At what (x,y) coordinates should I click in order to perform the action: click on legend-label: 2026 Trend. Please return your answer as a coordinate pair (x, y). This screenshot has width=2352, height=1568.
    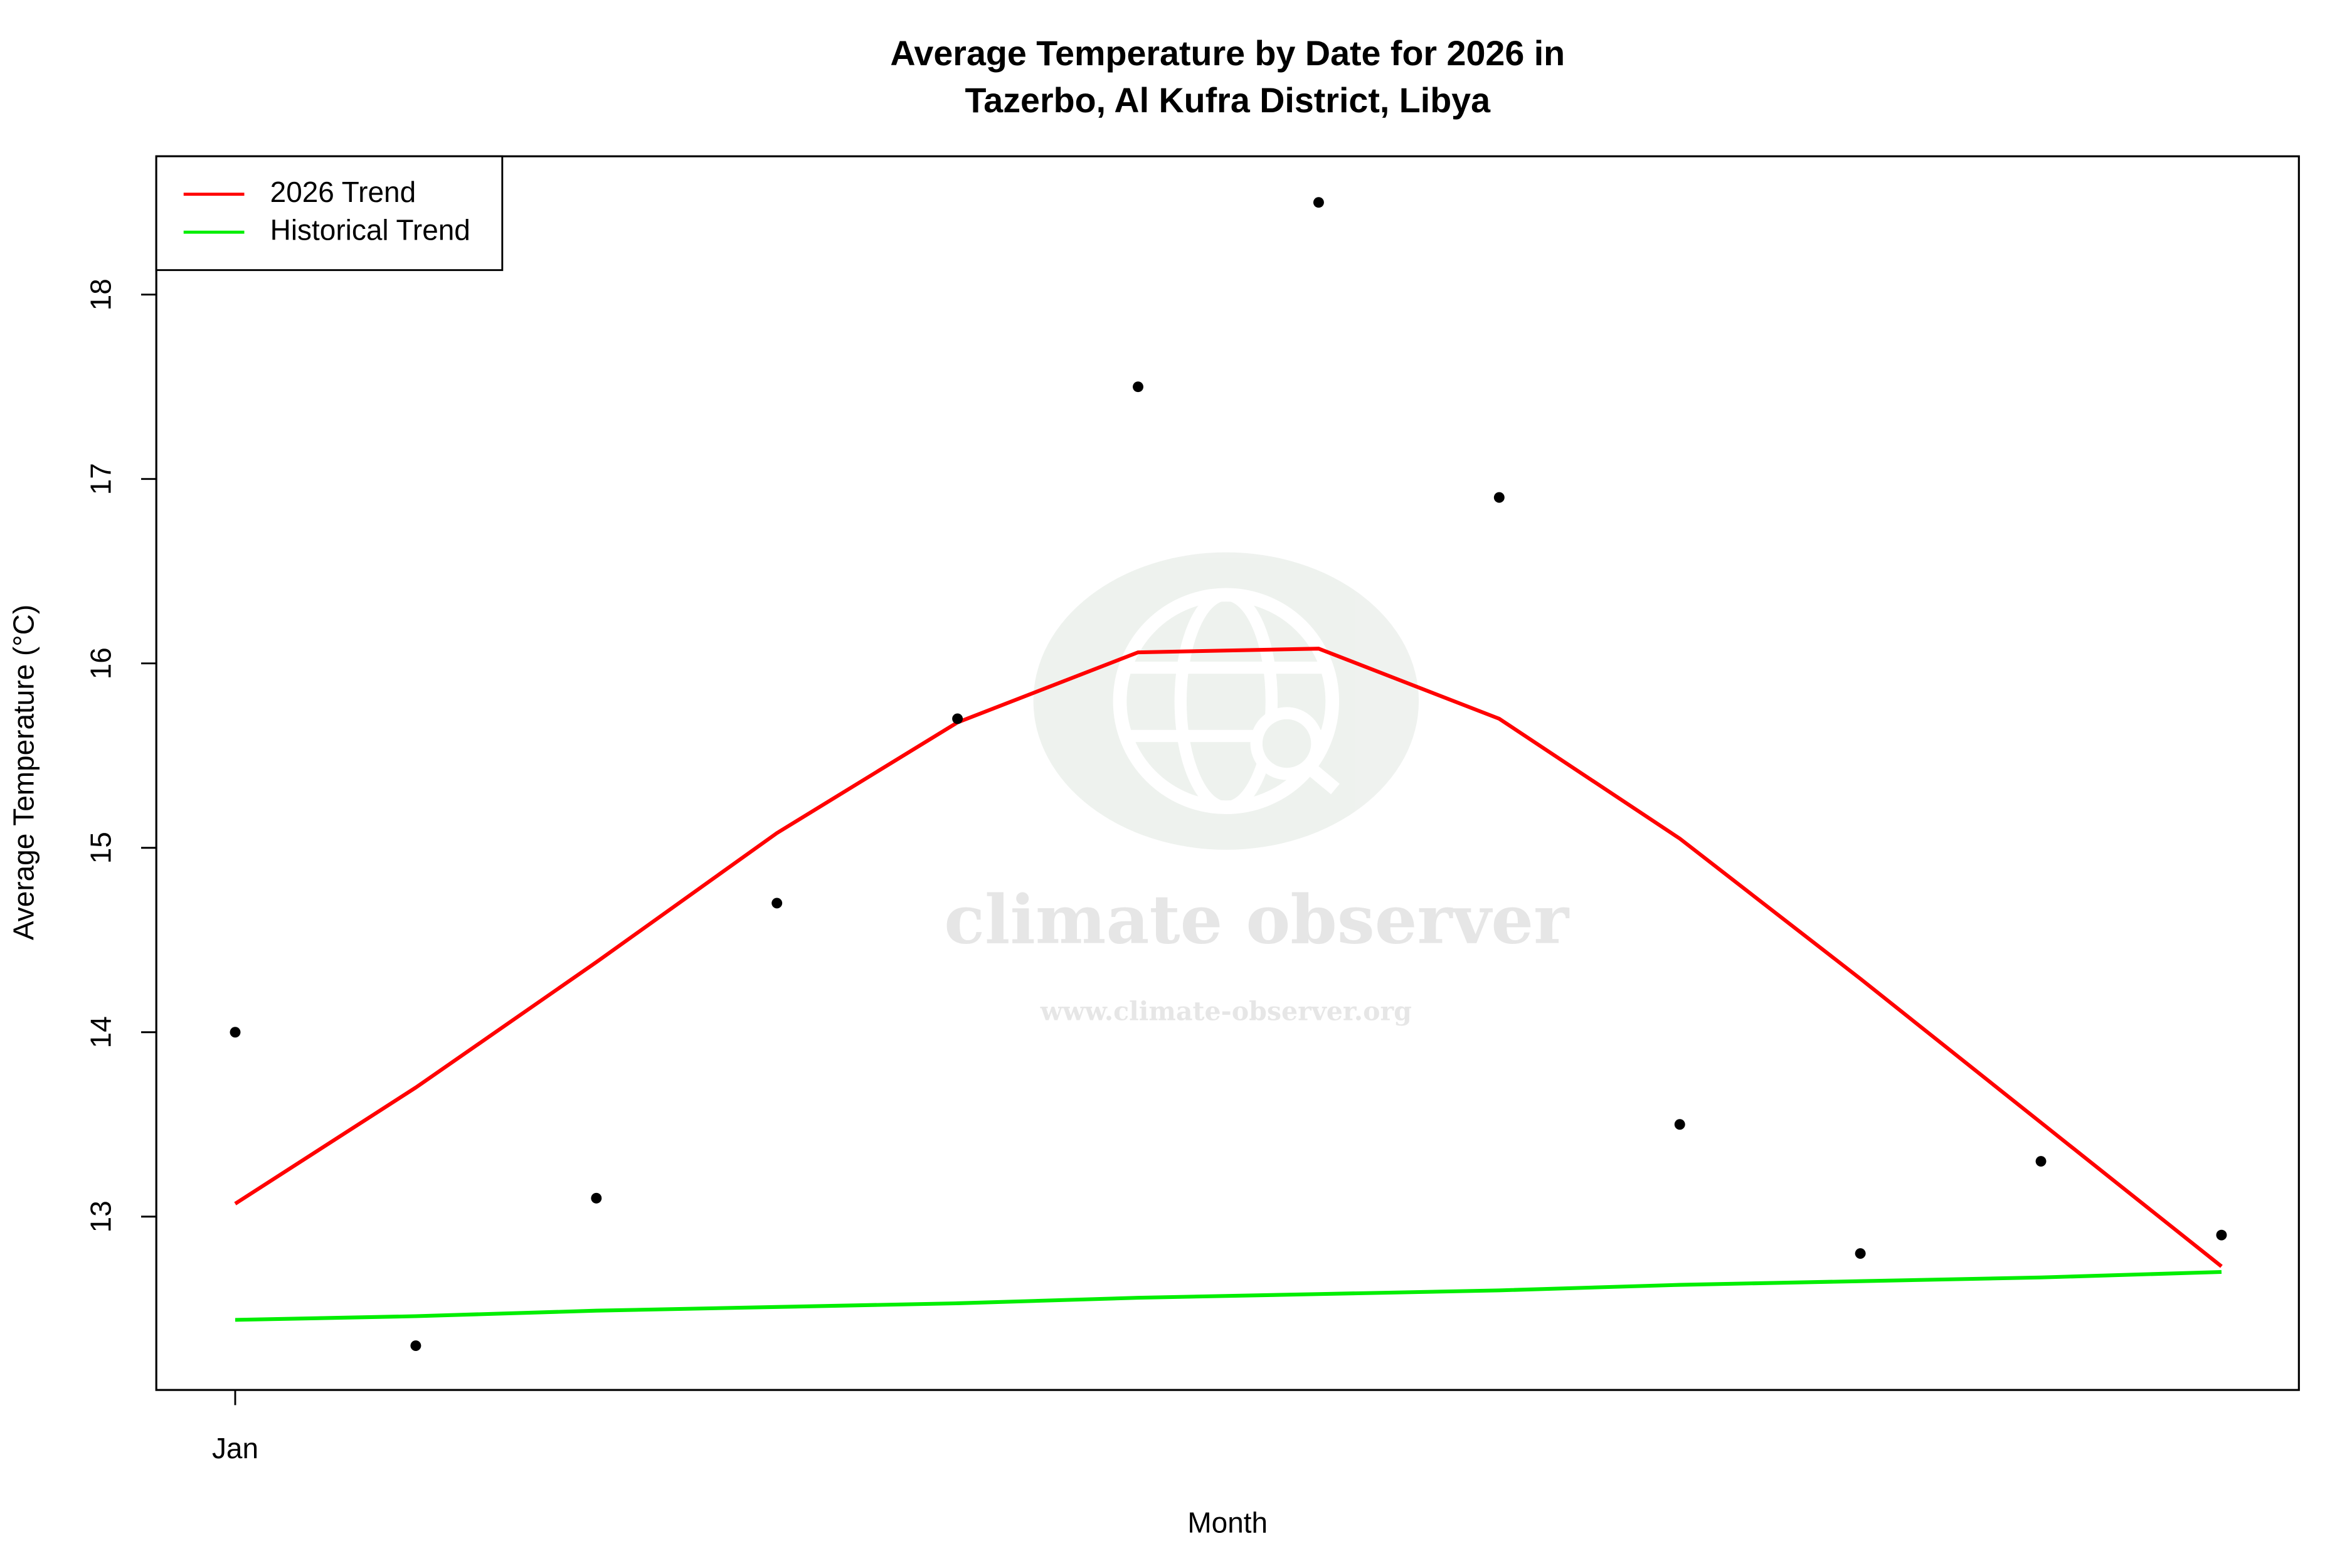
    Looking at the image, I should click on (343, 192).